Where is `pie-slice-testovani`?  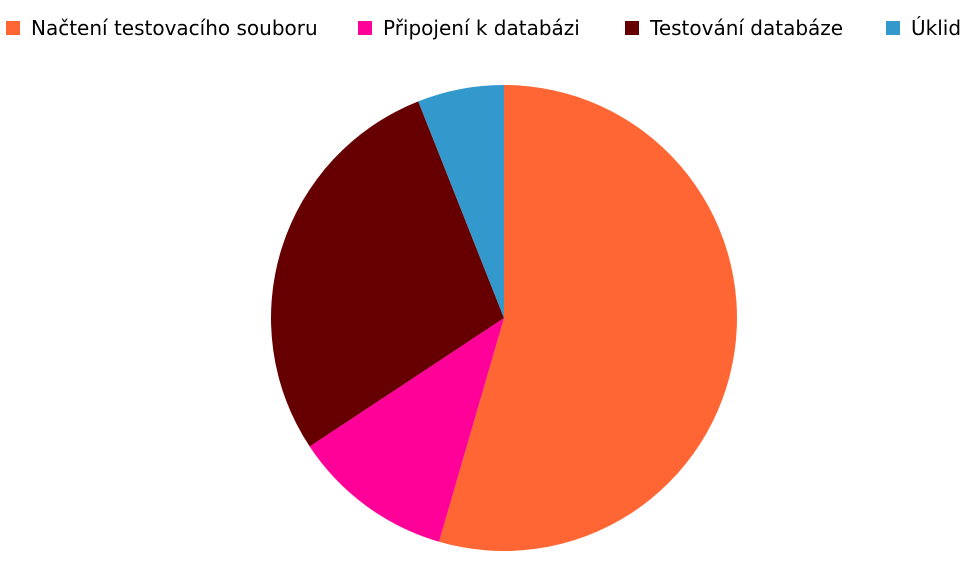 pie-slice-testovani is located at coordinates (387, 274).